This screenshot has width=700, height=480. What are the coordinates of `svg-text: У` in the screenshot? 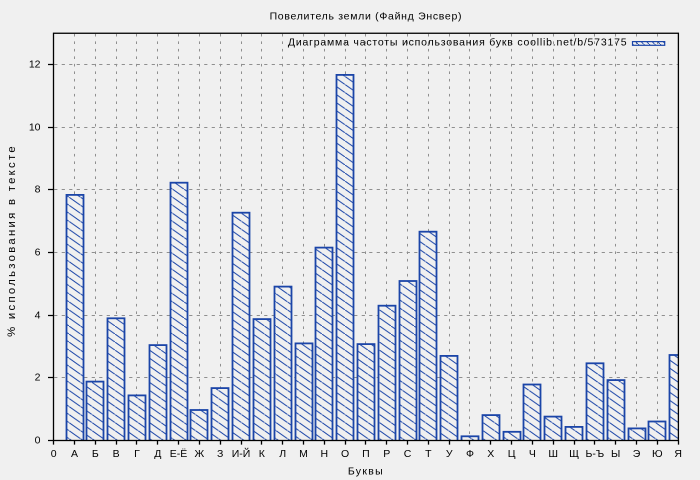 It's located at (449, 454).